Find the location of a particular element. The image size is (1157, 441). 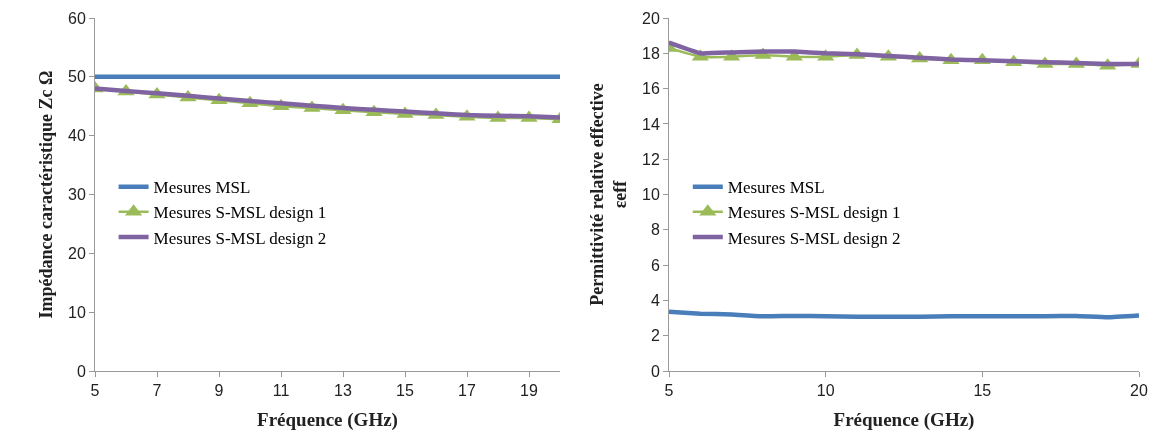

y-tick-label: 50 is located at coordinates (77, 77).